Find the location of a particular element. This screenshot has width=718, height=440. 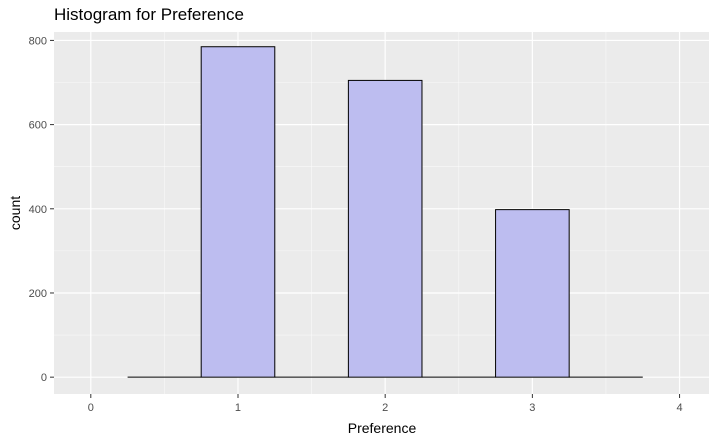

x-tick-label: 1 is located at coordinates (238, 408).